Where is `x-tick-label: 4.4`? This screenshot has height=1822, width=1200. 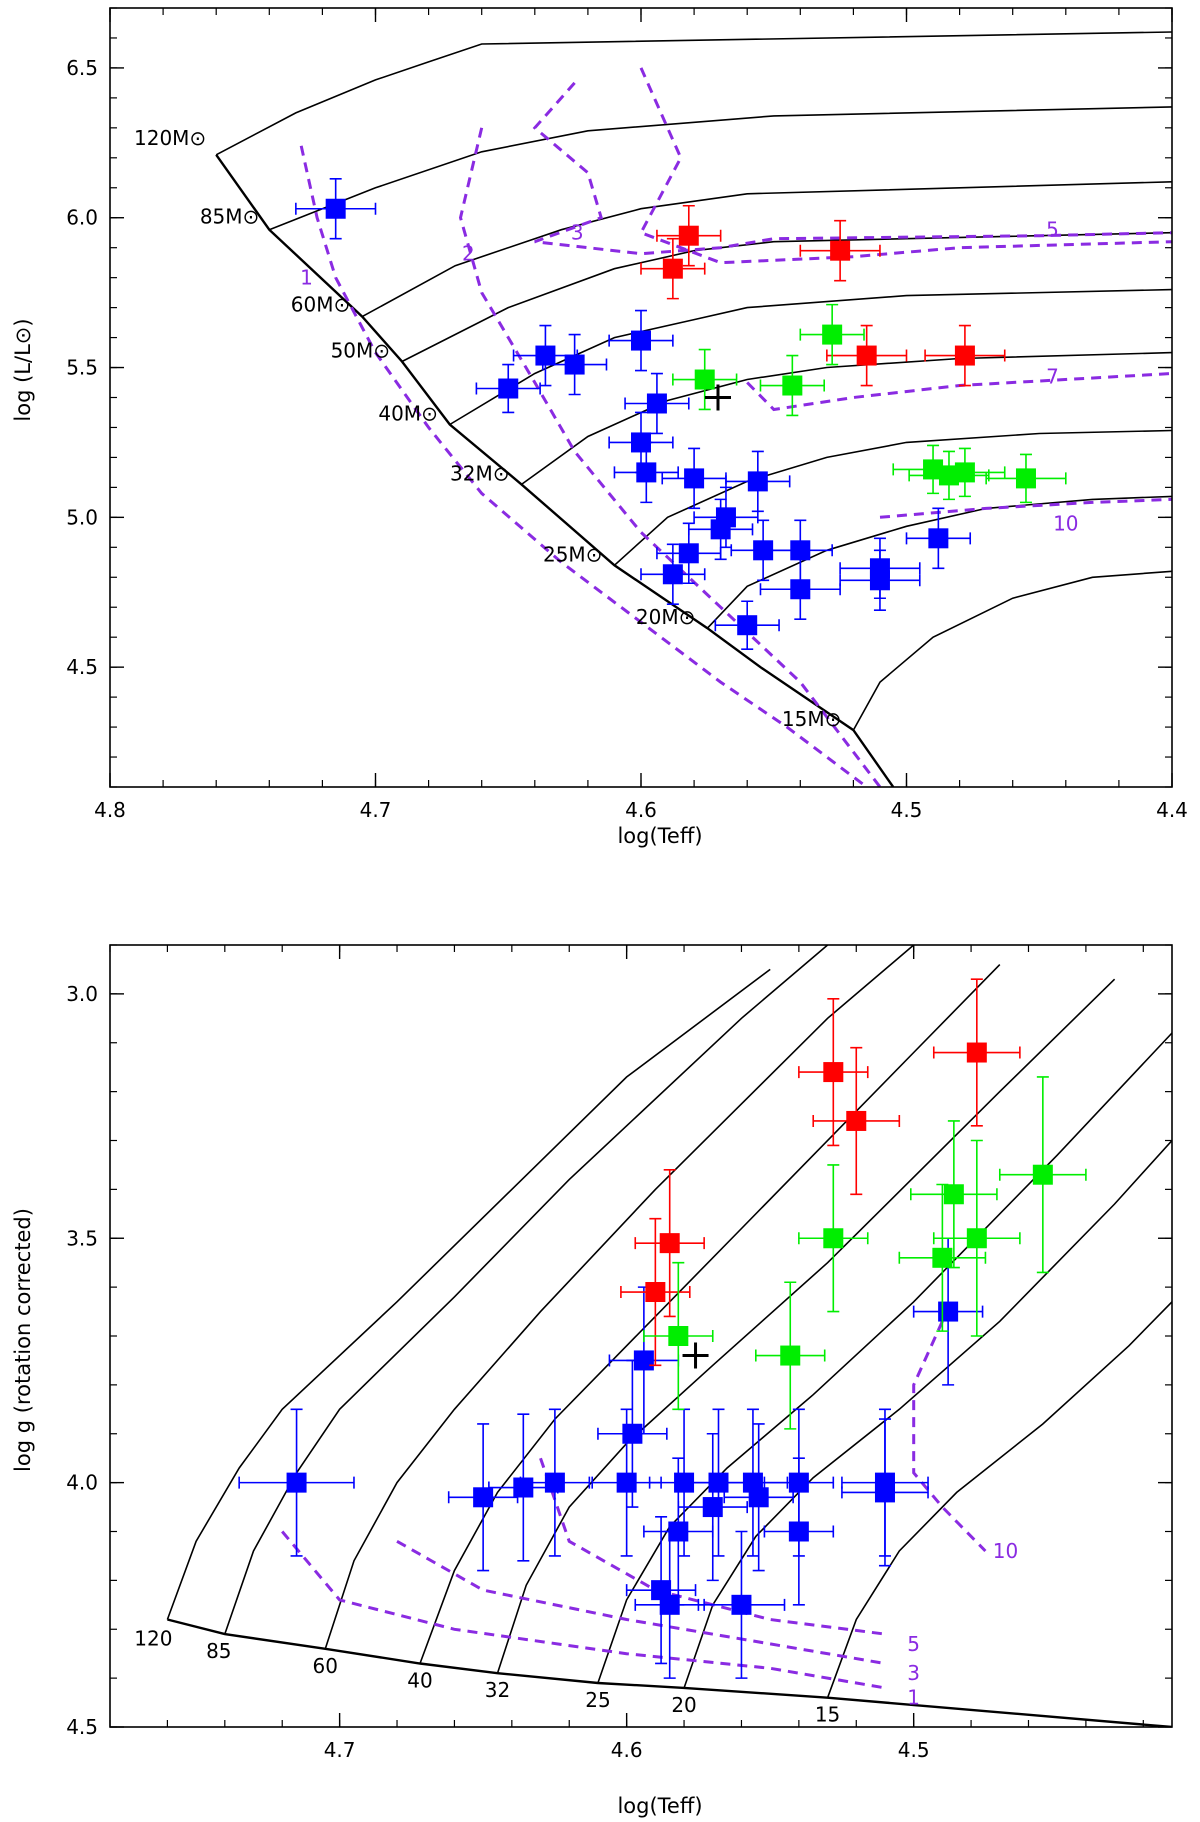 x-tick-label: 4.4 is located at coordinates (1172, 810).